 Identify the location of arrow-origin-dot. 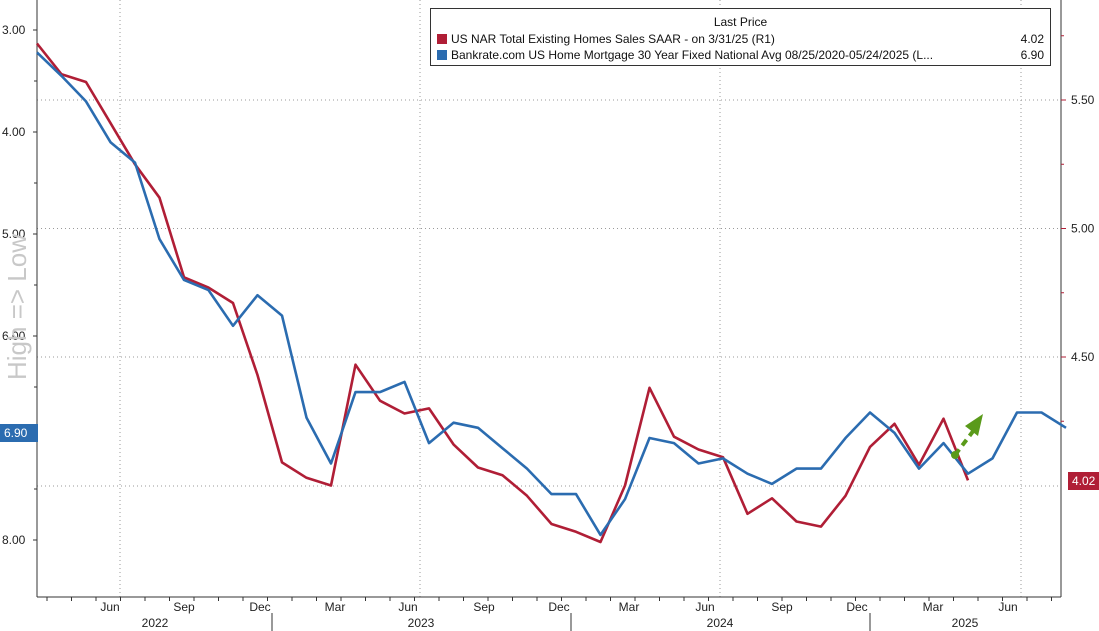
(955, 455).